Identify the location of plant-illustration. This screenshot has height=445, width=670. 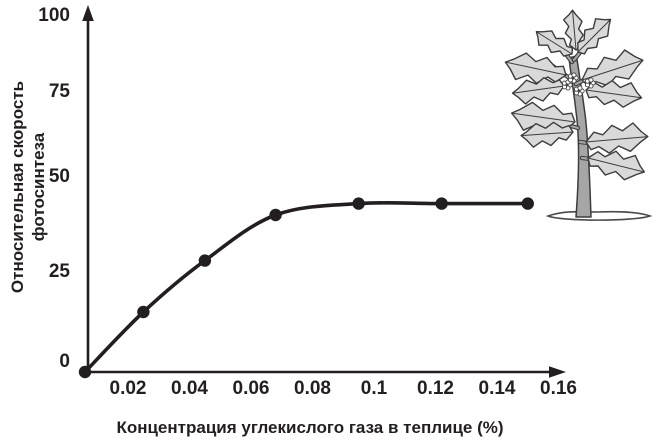
(578, 115).